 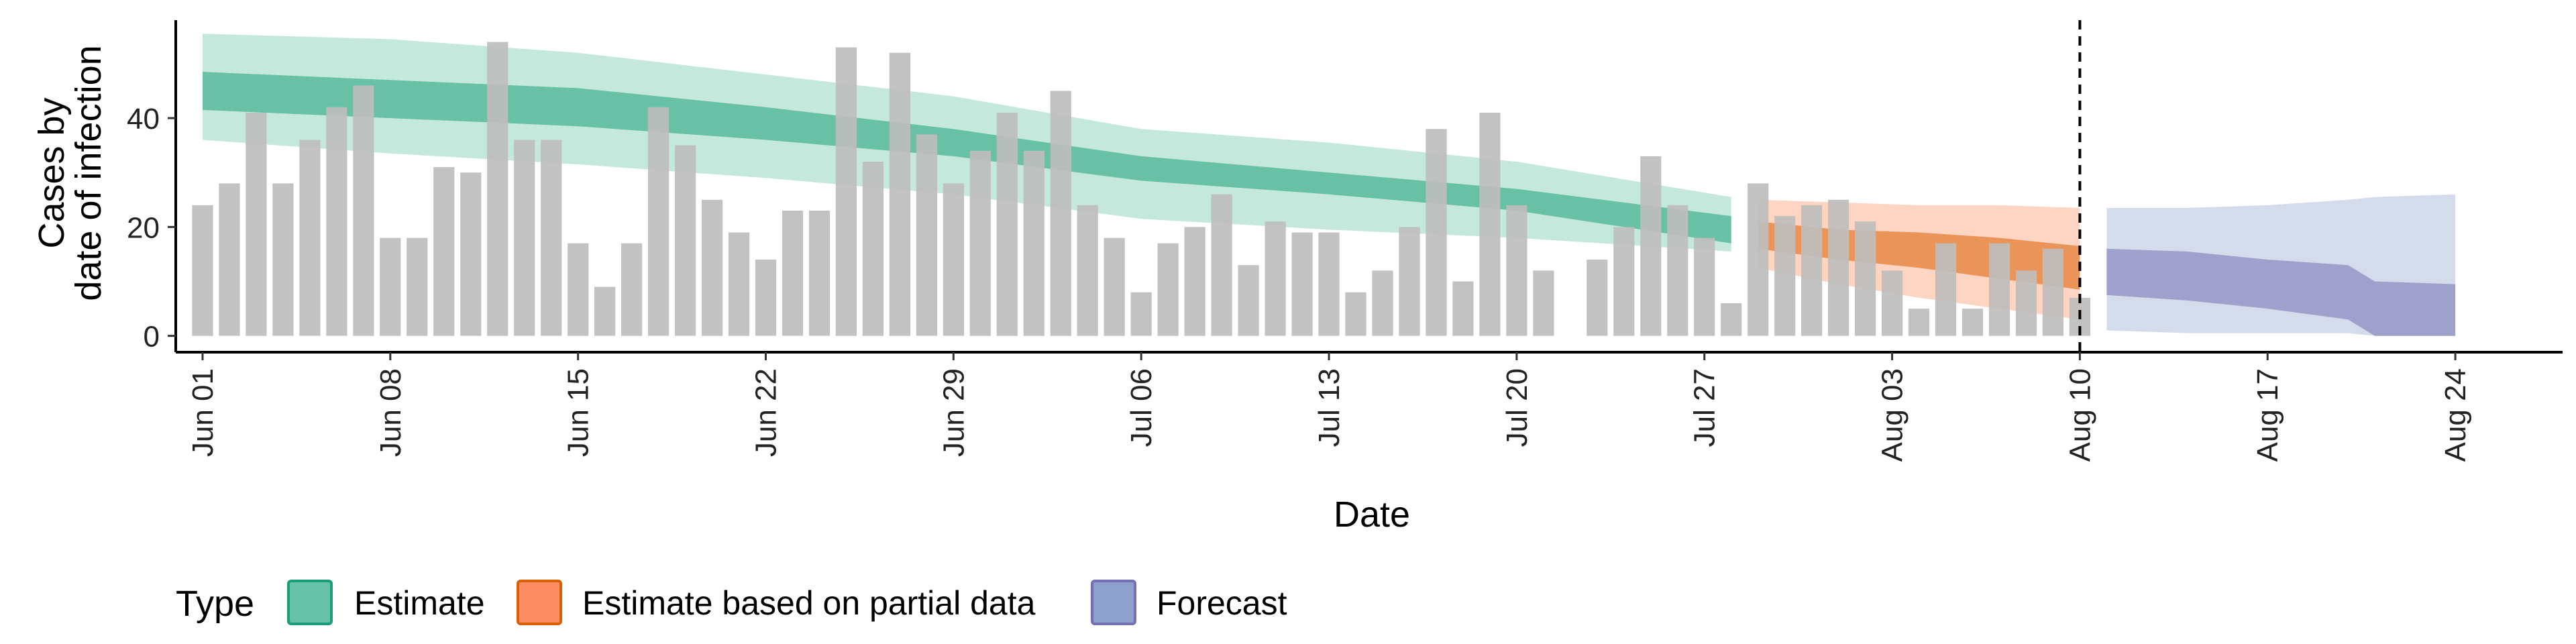 What do you see at coordinates (310, 602) in the screenshot?
I see `legend-swatch-estimate` at bounding box center [310, 602].